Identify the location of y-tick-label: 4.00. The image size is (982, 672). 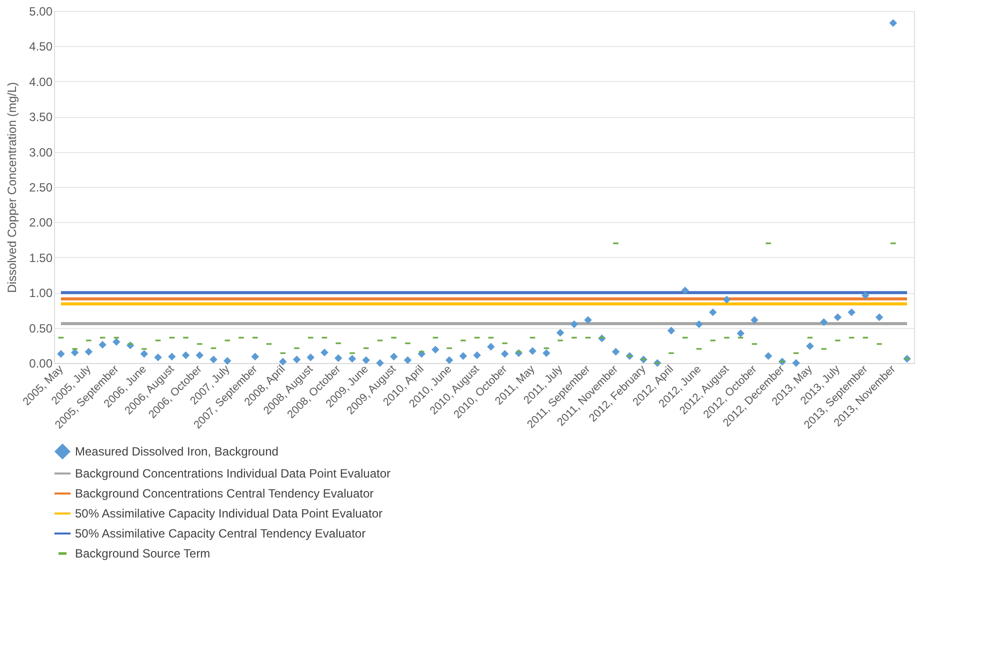
(41, 81).